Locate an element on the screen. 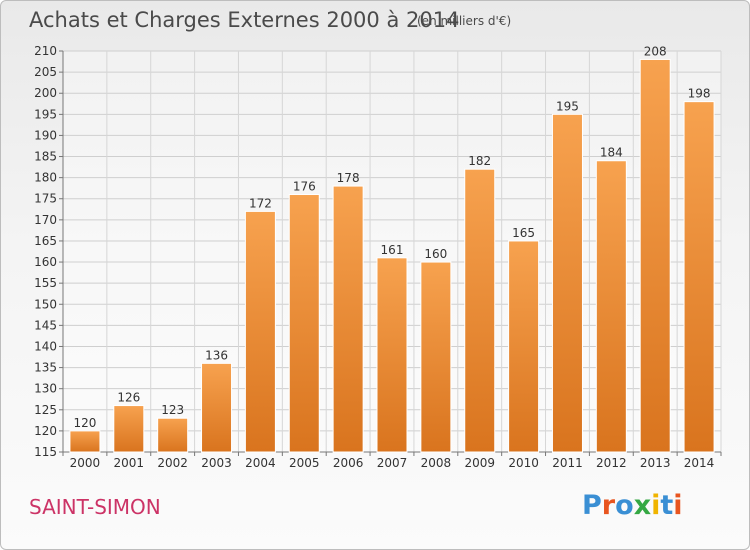 Image resolution: width=750 pixels, height=550 pixels. data-label: 136 is located at coordinates (216, 355).